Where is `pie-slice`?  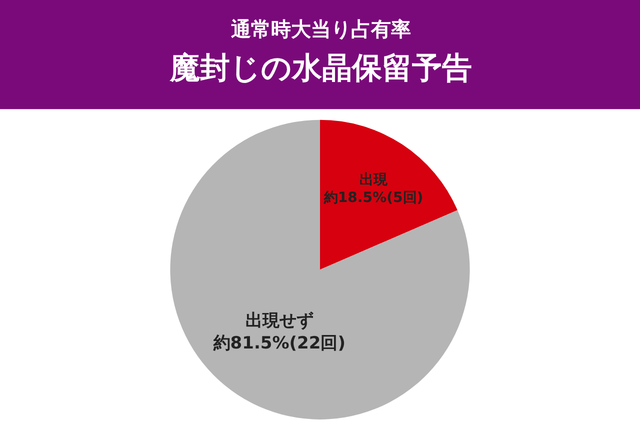
pie-slice is located at coordinates (389, 195).